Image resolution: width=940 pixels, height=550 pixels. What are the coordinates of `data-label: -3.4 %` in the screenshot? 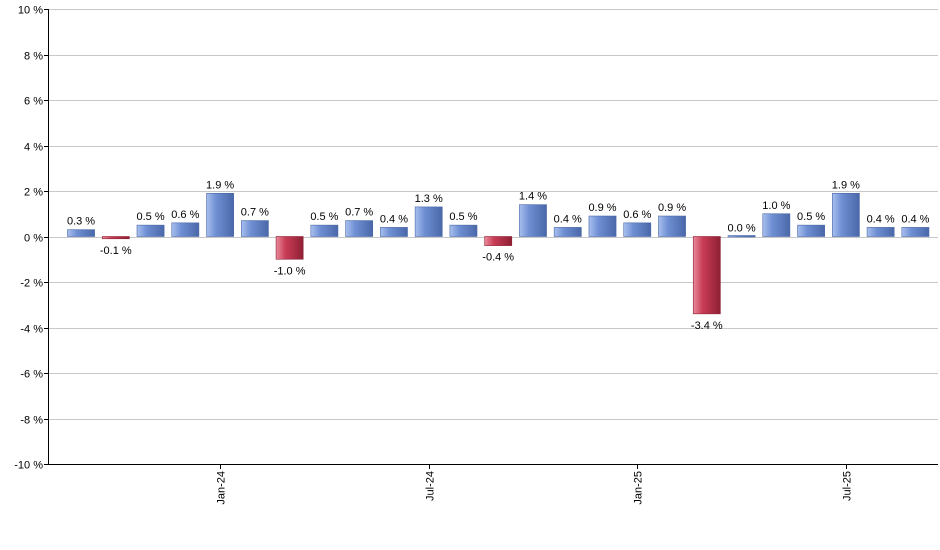 It's located at (707, 326).